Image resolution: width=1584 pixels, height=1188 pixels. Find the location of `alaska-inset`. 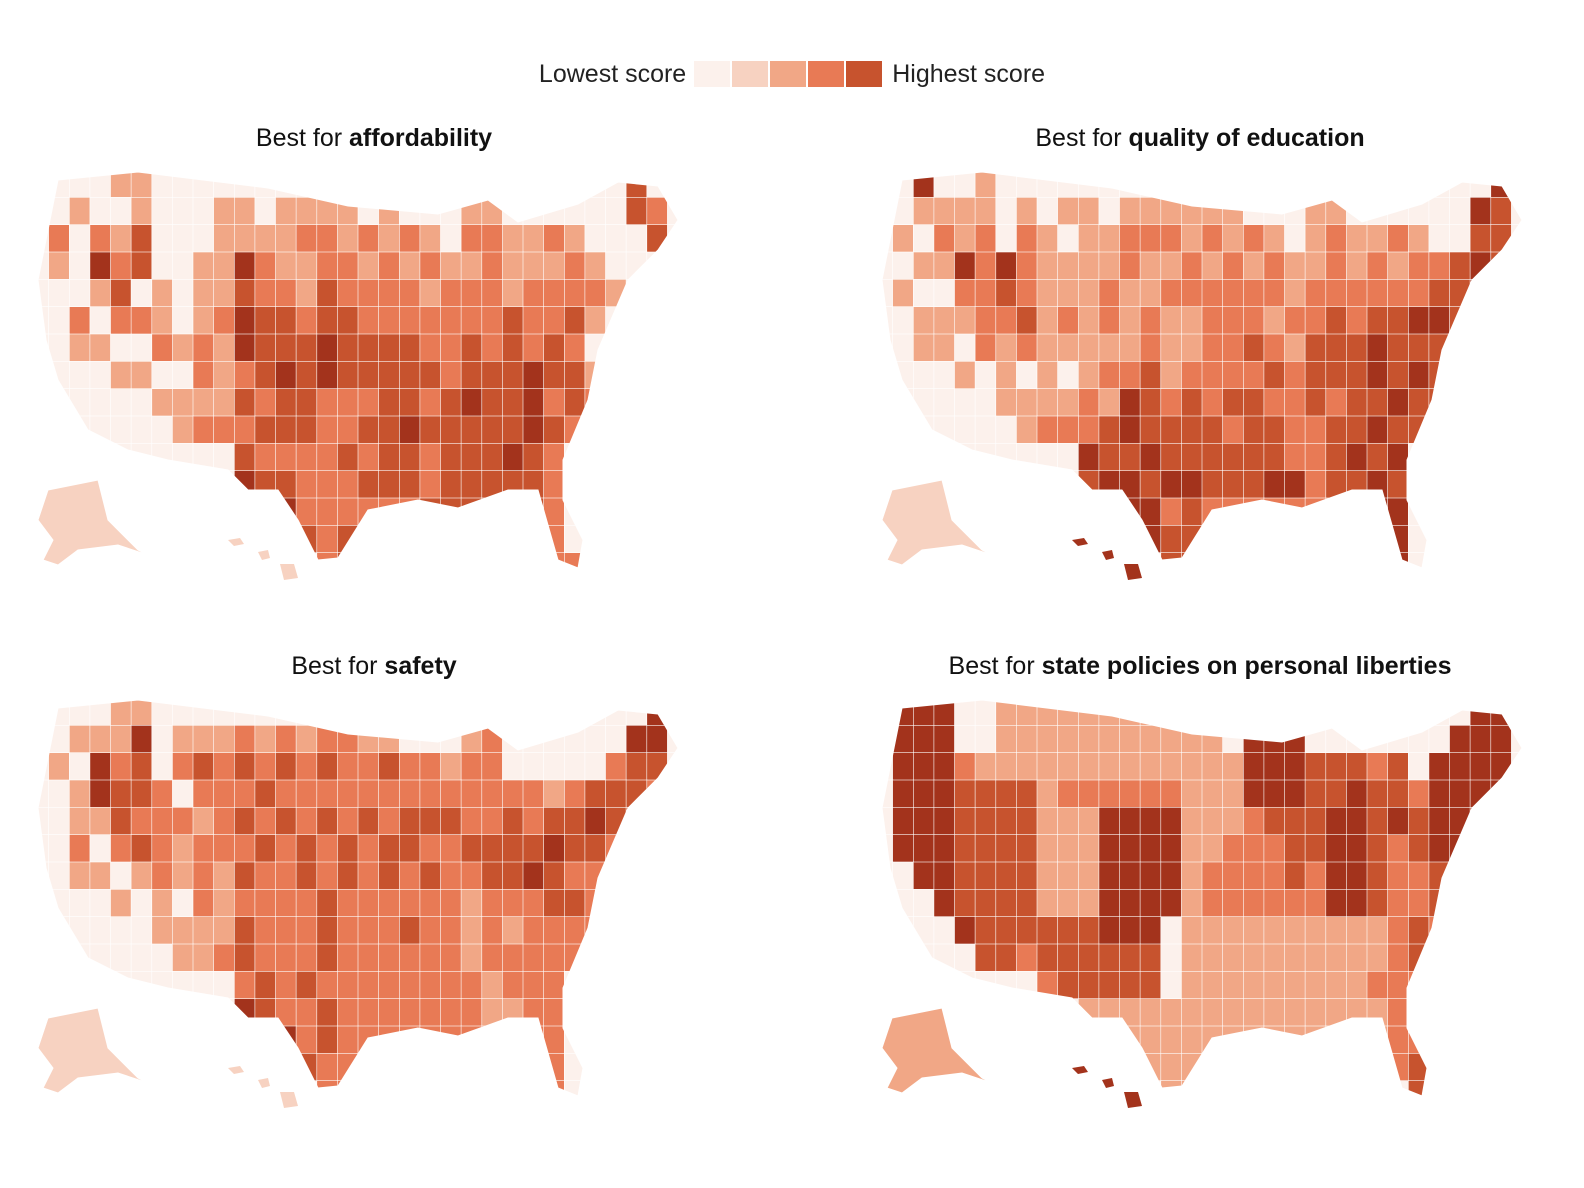

alaska-inset is located at coordinates (937, 522).